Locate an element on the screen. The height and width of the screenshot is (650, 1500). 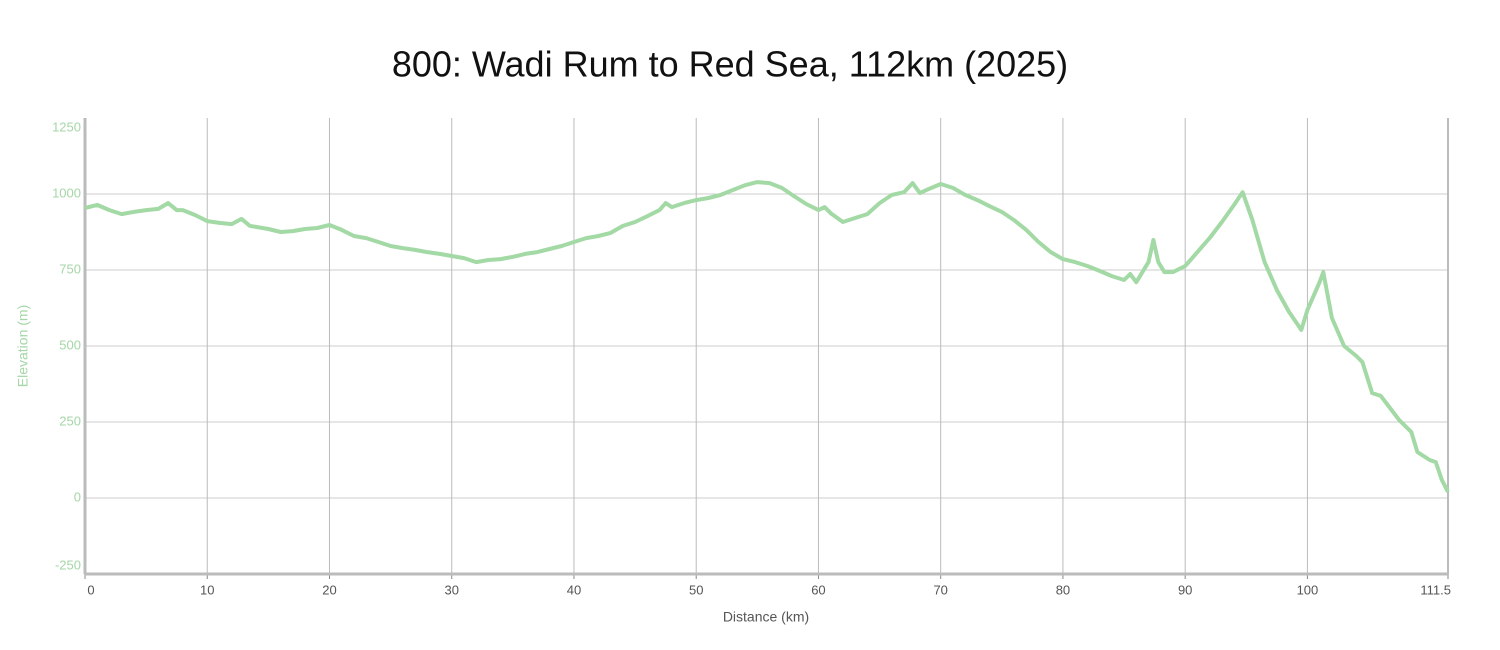
x-tick-label: 40 is located at coordinates (574, 589).